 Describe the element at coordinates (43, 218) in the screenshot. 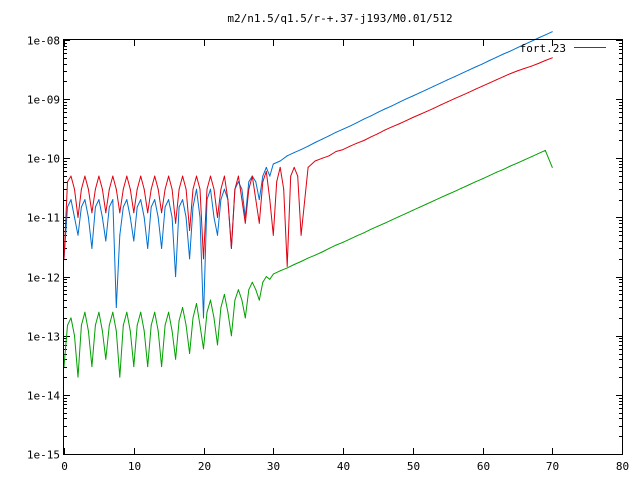

I see `y-tick-label: 1e-11` at that location.